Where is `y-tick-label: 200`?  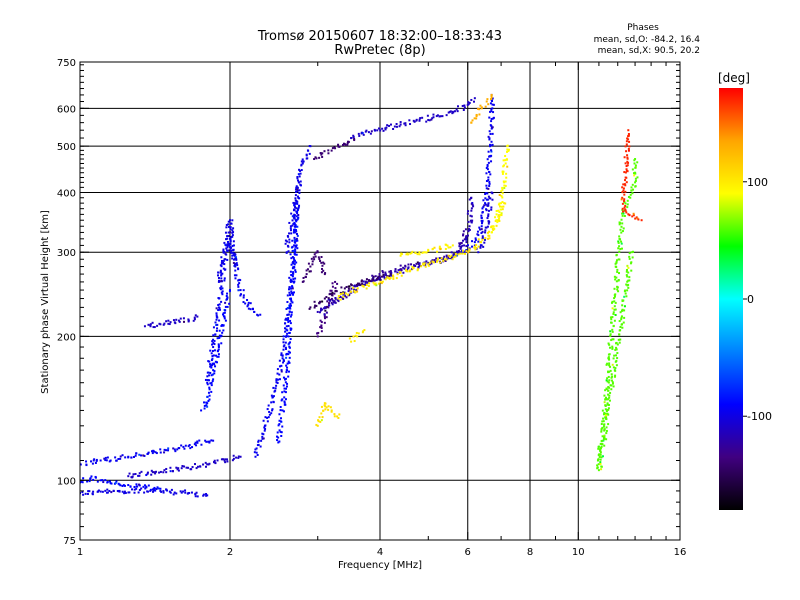 y-tick-label: 200 is located at coordinates (66, 337).